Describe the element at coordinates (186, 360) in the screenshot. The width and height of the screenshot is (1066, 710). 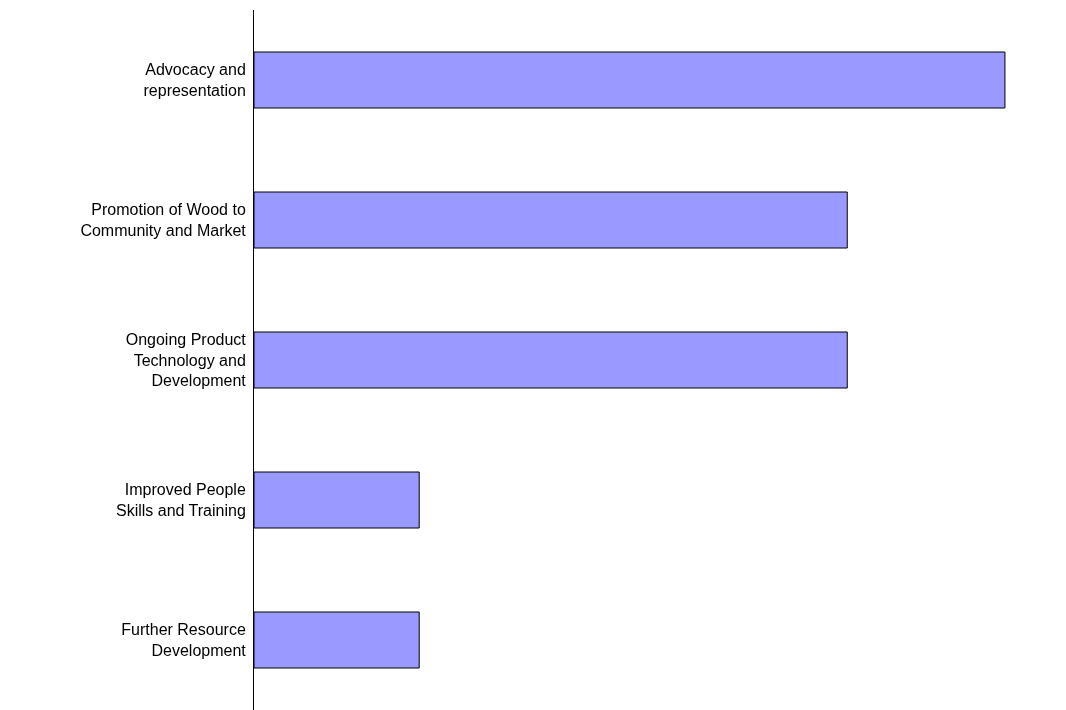
I see `y-tick-label: Ongoing Product Technology and Development` at that location.